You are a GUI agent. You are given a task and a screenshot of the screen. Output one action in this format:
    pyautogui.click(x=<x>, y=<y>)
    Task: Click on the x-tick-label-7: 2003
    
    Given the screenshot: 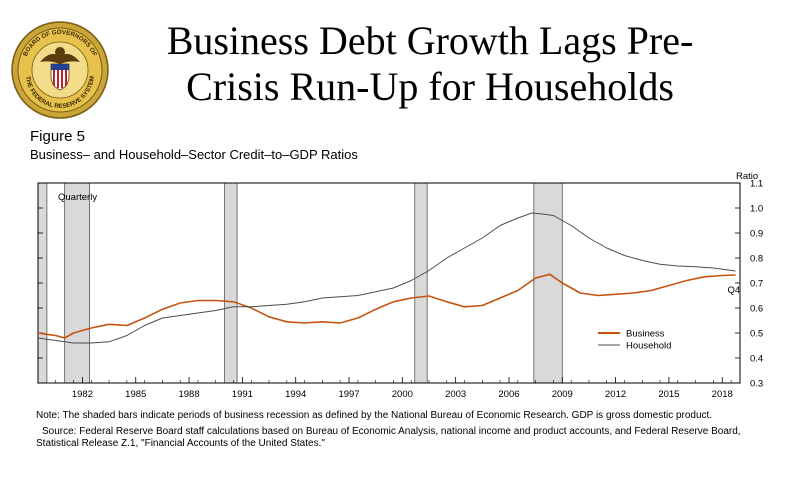 What is the action you would take?
    pyautogui.click(x=455, y=394)
    